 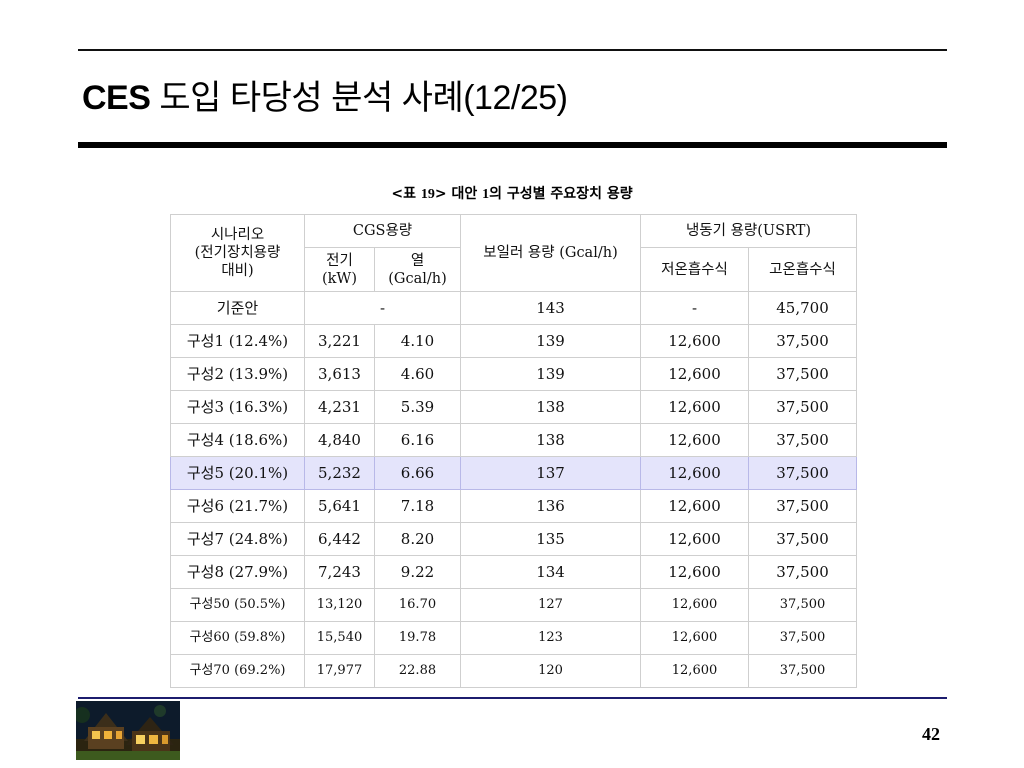 I want to click on cell-elec: 13,120, so click(x=339, y=605).